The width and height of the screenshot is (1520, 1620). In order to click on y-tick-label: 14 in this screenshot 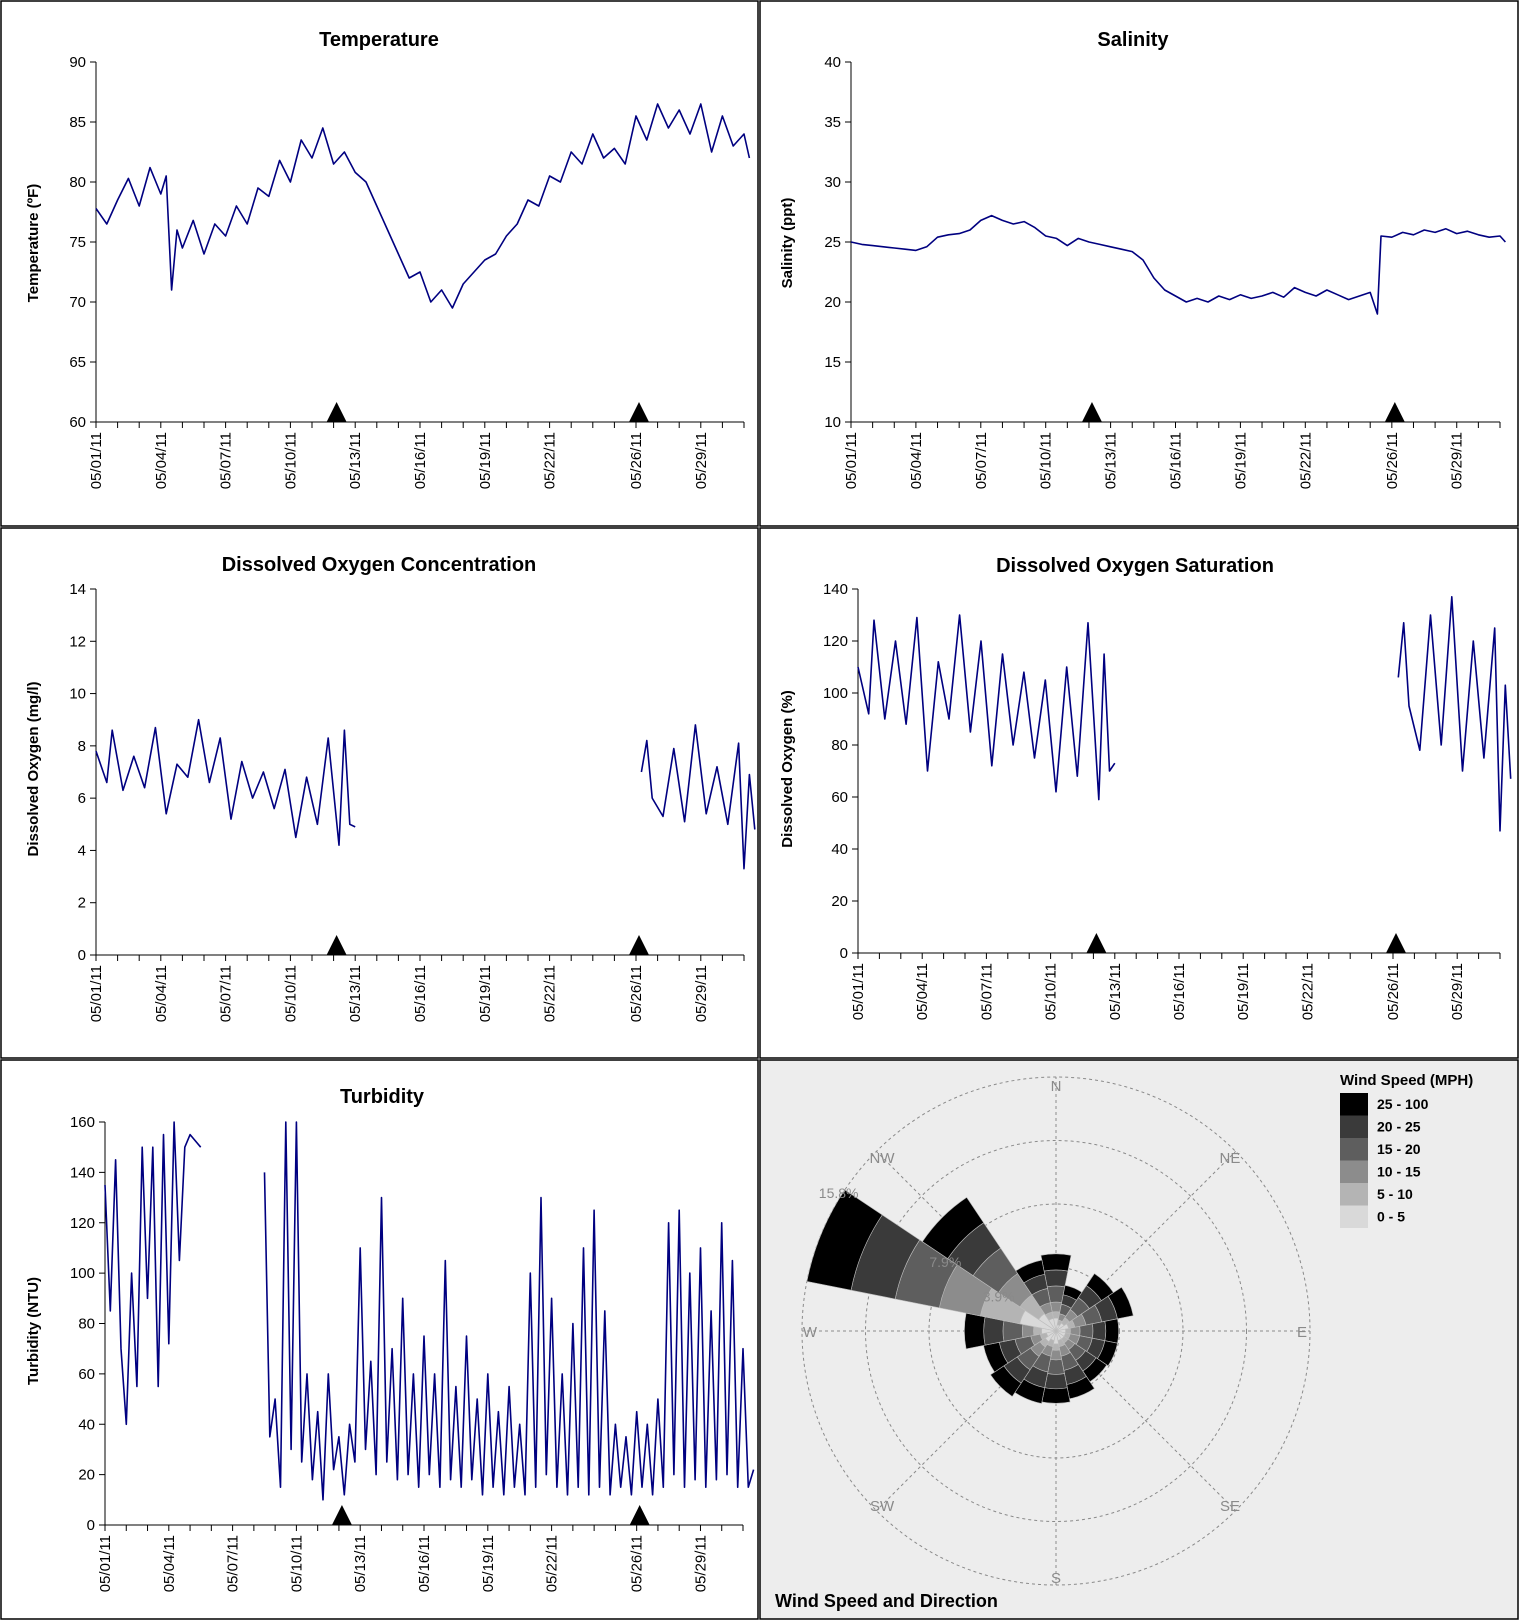, I will do `click(77, 589)`.